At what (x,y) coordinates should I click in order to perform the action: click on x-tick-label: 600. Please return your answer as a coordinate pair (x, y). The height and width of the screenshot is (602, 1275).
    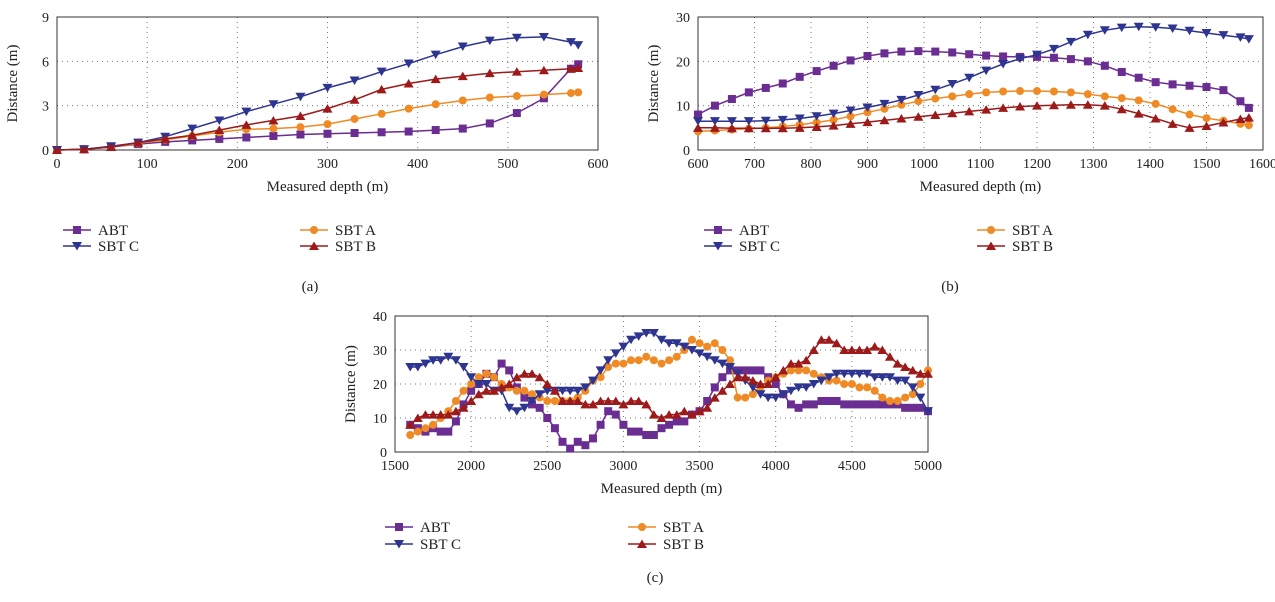
    Looking at the image, I should click on (598, 164).